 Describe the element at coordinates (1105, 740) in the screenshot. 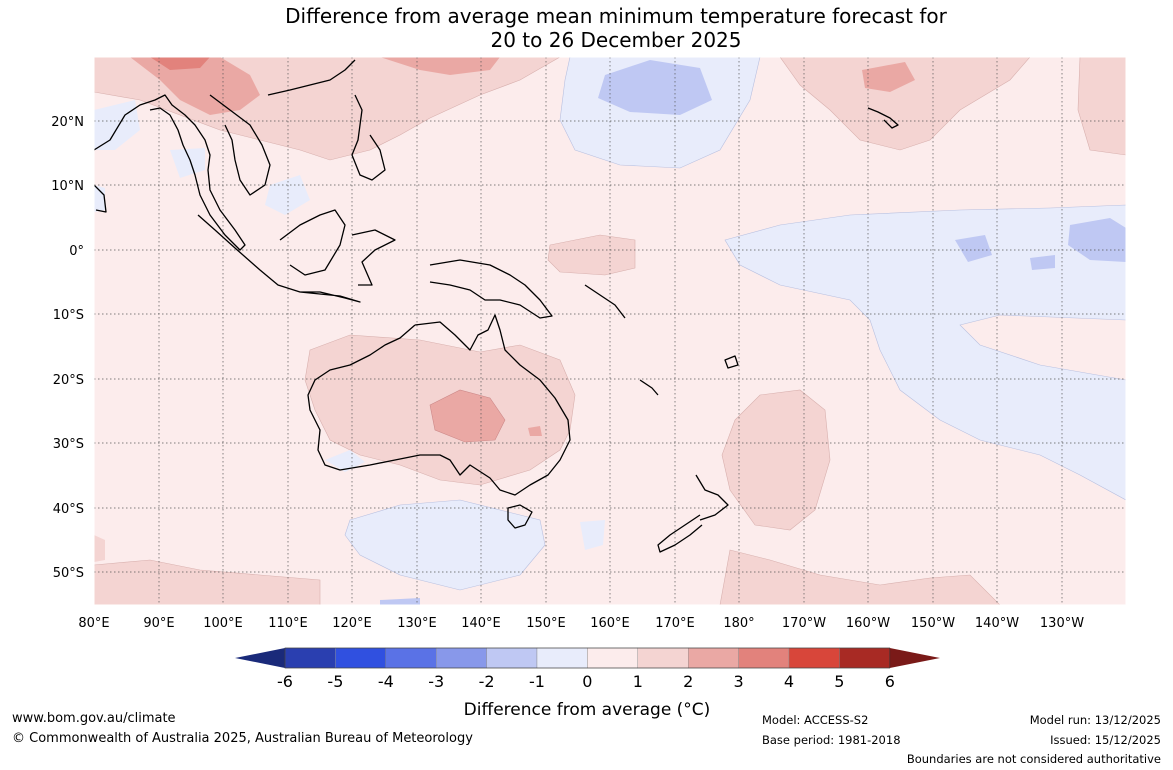

I see `issued-date: Issued: 15/12/2025` at that location.